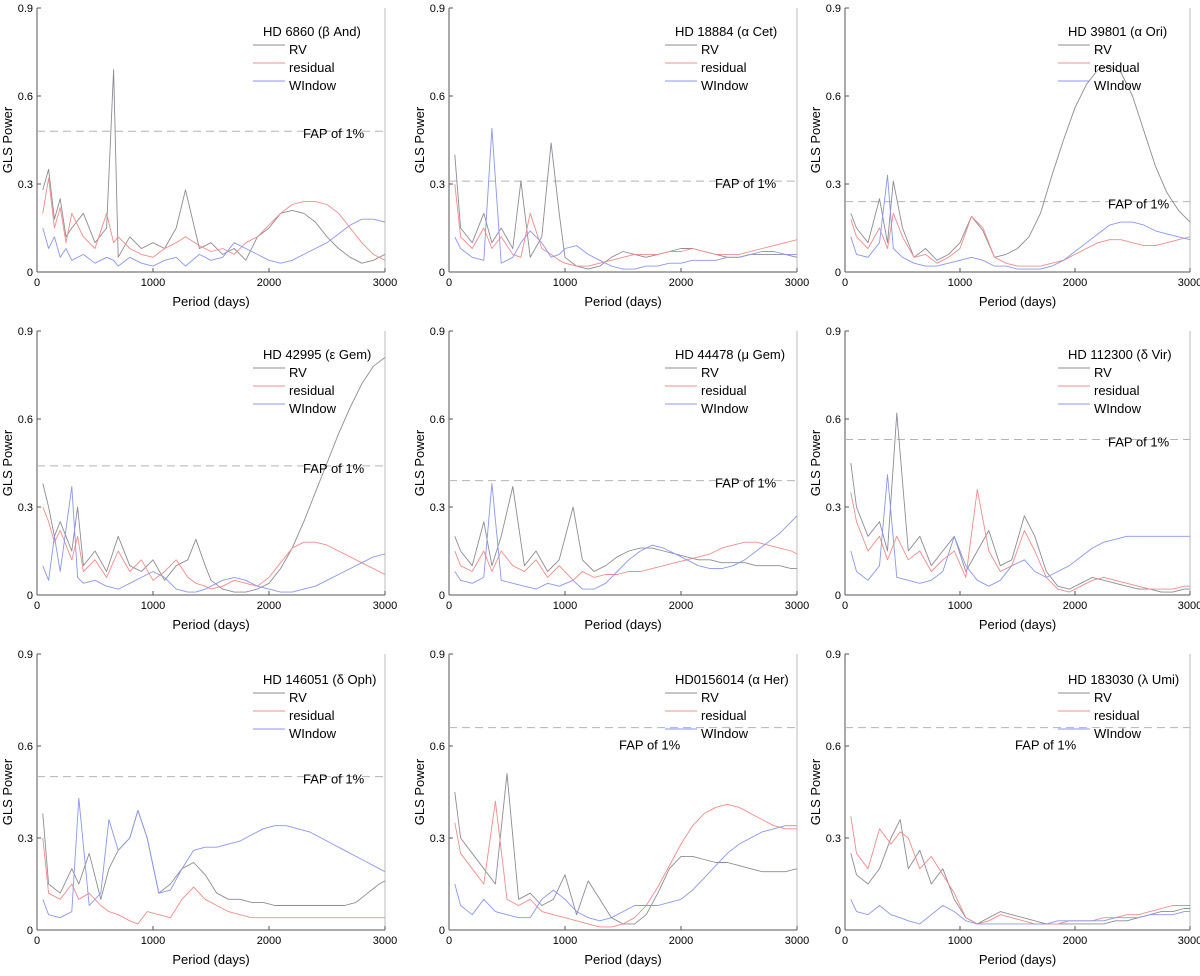  I want to click on panel-title: HD0156014 (α Her), so click(732, 679).